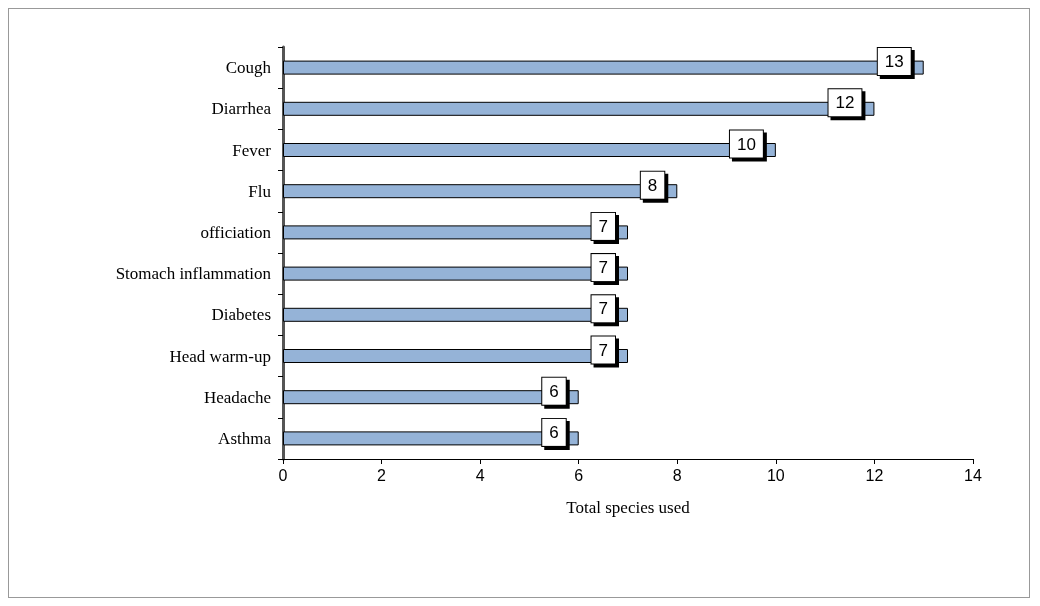 The height and width of the screenshot is (606, 1040). Describe the element at coordinates (480, 475) in the screenshot. I see `x-tick-label: 4` at that location.